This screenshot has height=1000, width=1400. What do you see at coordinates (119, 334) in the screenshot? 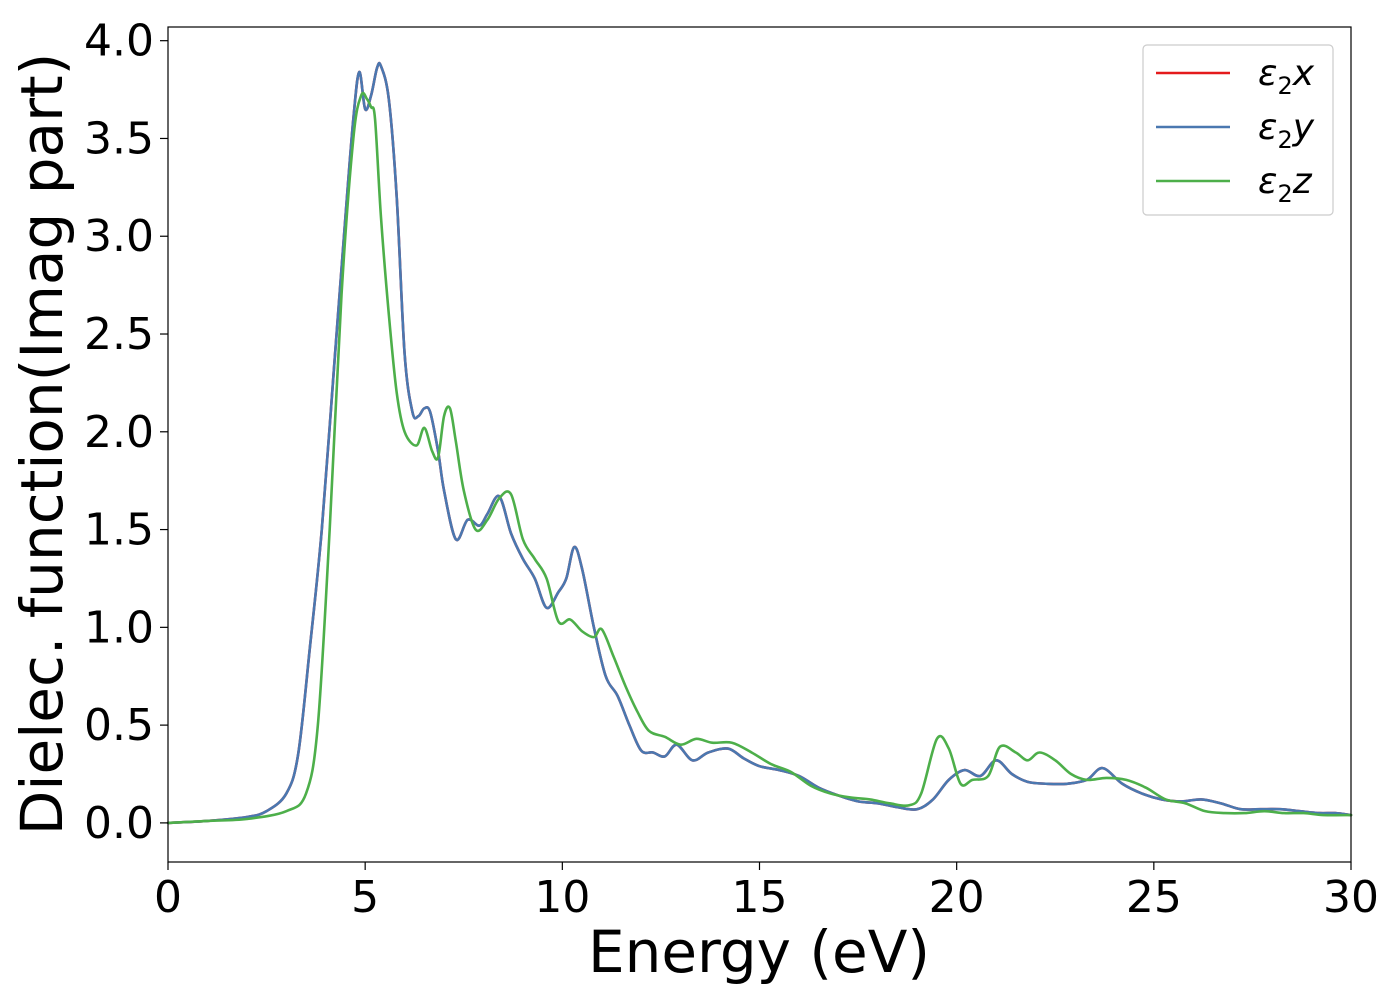
I see `y-tick-label: 2.5` at bounding box center [119, 334].